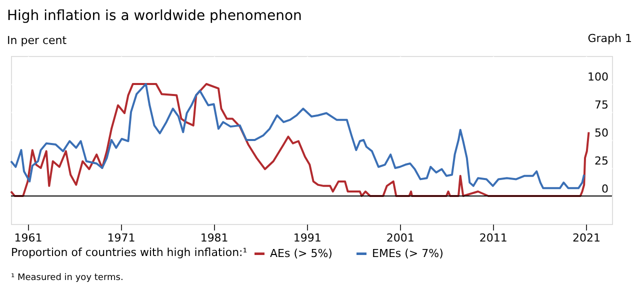 This screenshot has height=284, width=636. What do you see at coordinates (129, 252) in the screenshot?
I see `legend-title: Proportion of countries with high inflation:¹` at bounding box center [129, 252].